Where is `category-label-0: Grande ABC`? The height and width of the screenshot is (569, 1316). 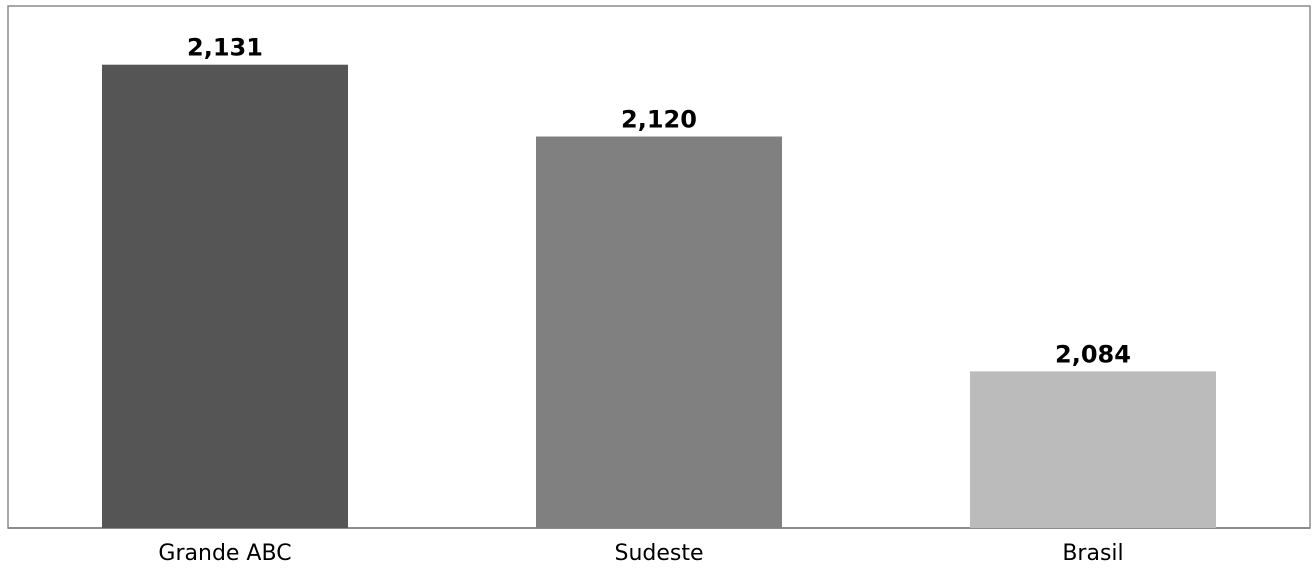 category-label-0: Grande ABC is located at coordinates (224, 553).